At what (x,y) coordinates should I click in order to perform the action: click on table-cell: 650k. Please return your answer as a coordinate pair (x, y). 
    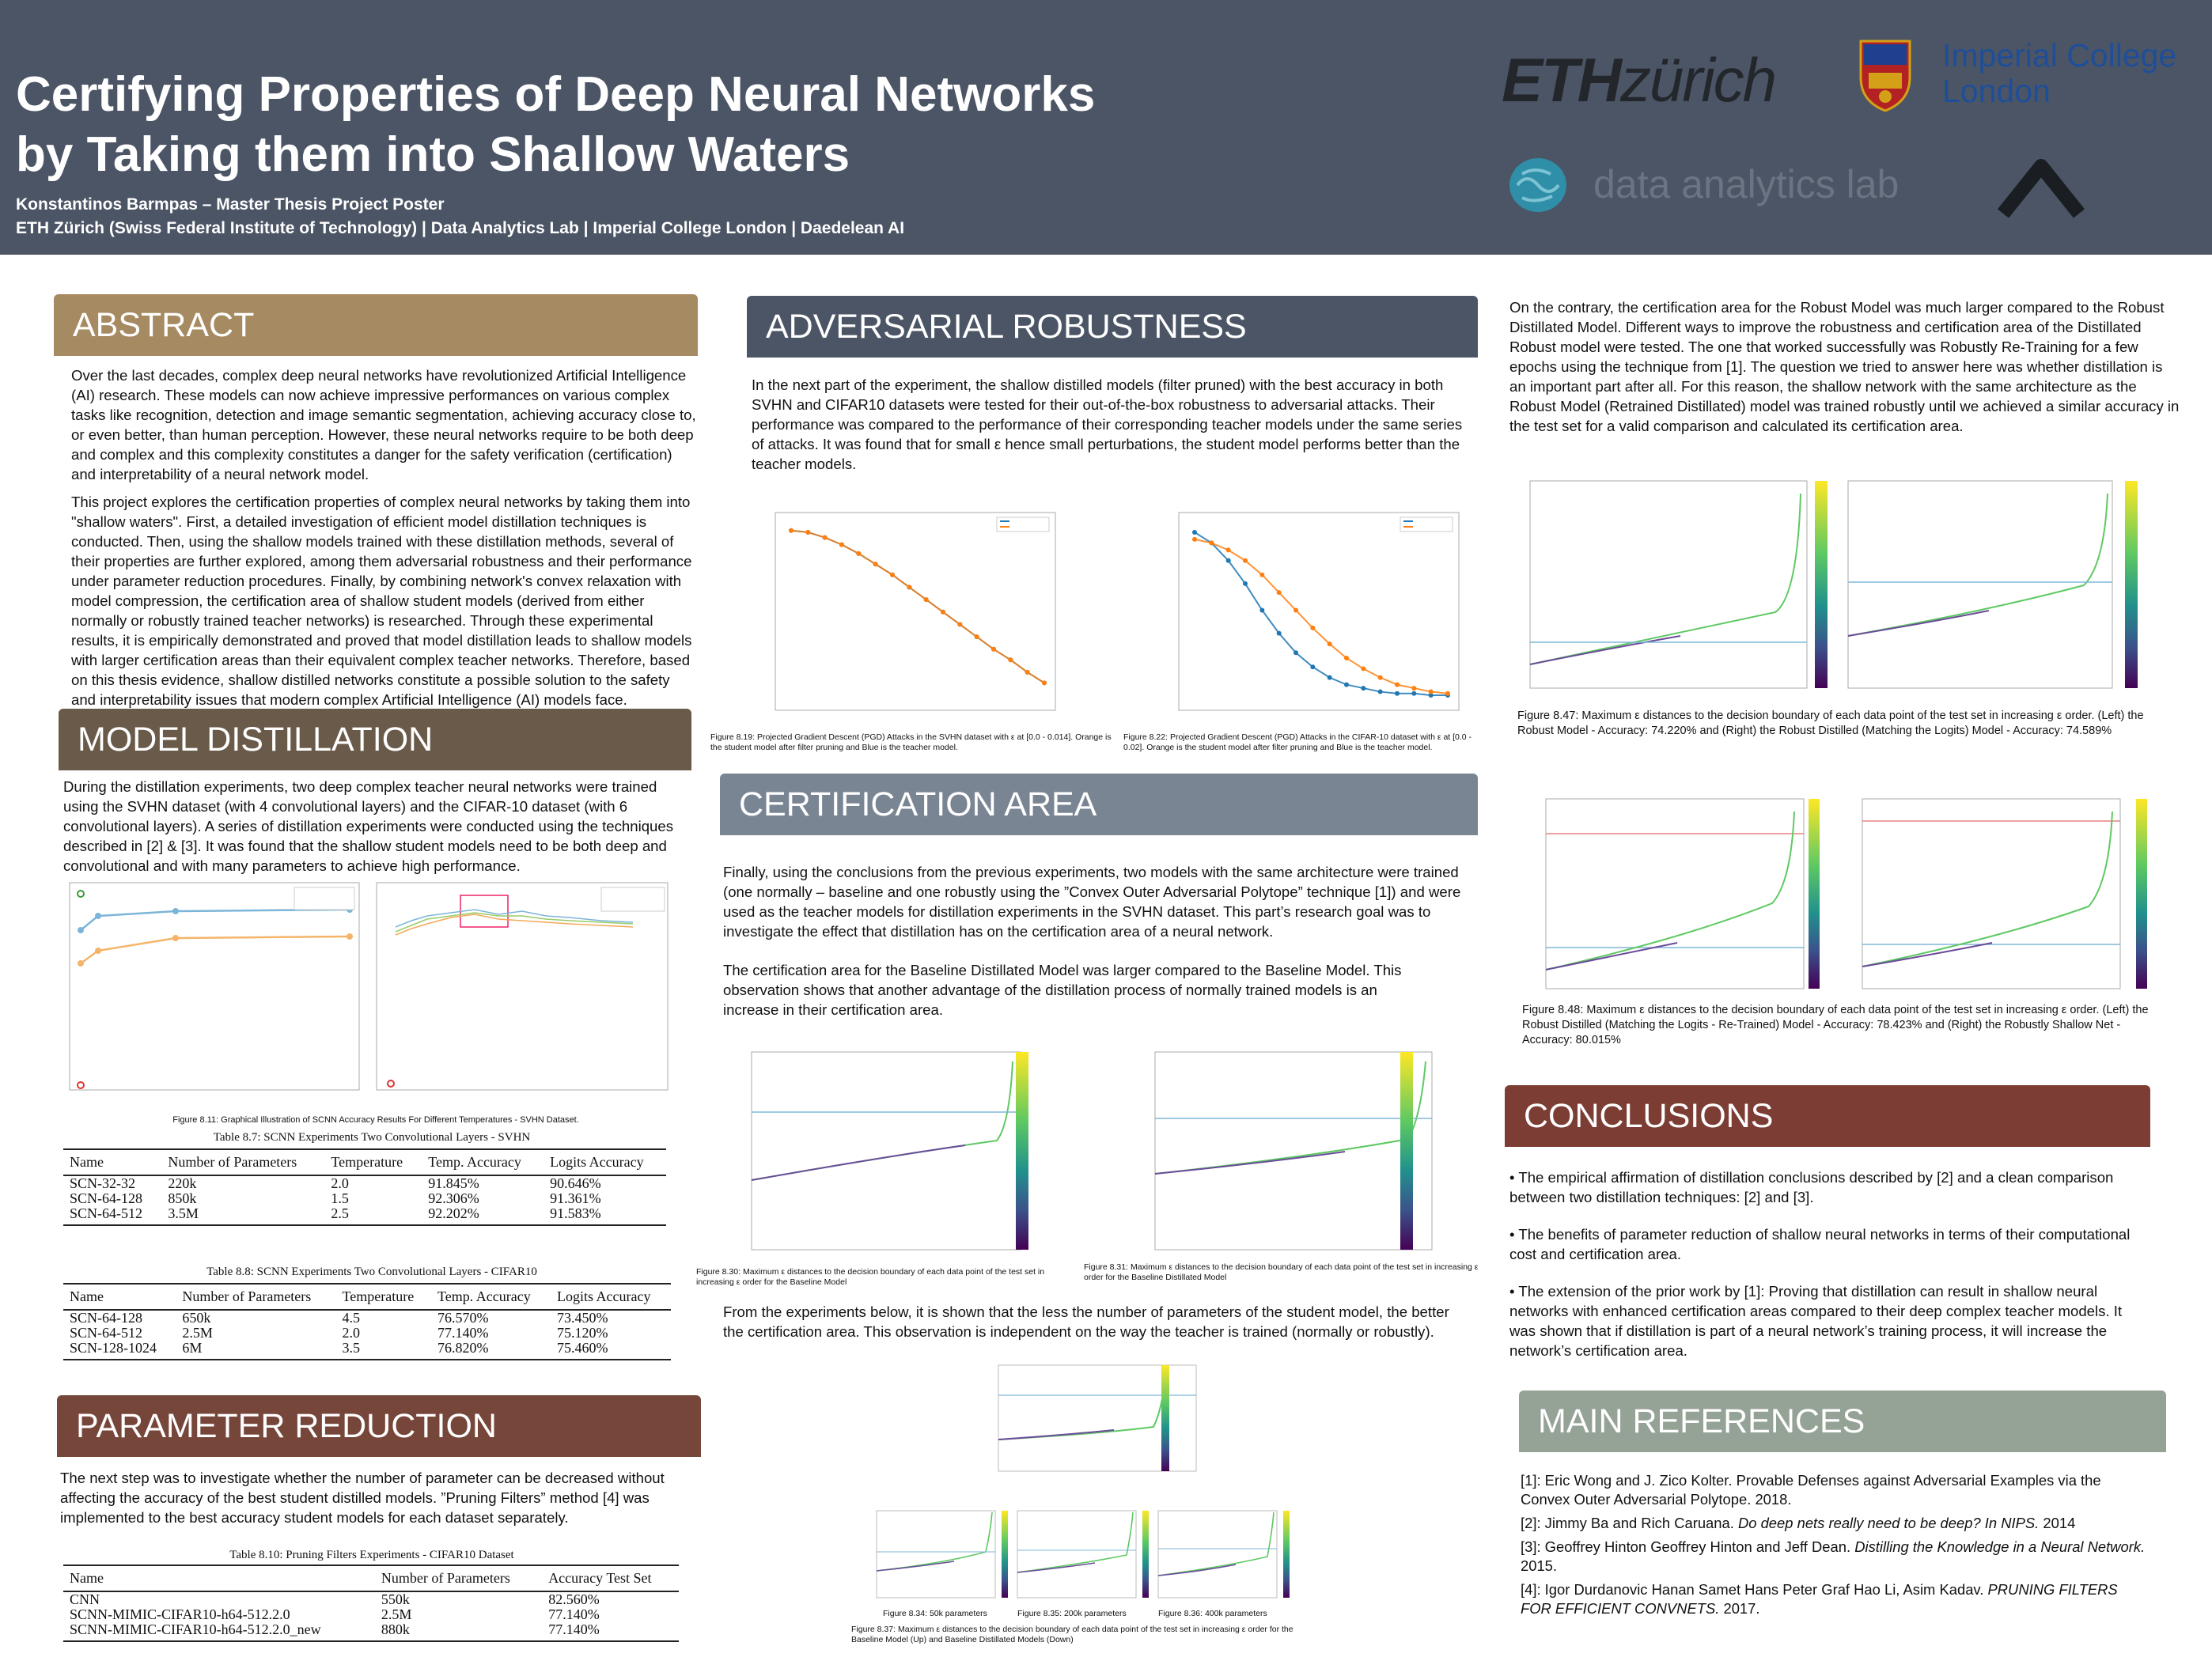
    Looking at the image, I should click on (197, 1318).